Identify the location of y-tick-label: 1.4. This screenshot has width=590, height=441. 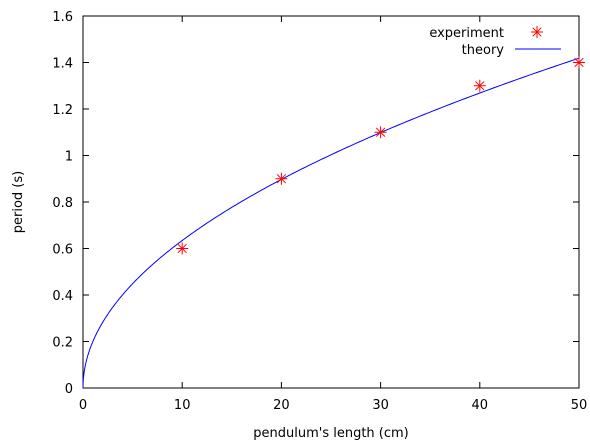
(62, 64).